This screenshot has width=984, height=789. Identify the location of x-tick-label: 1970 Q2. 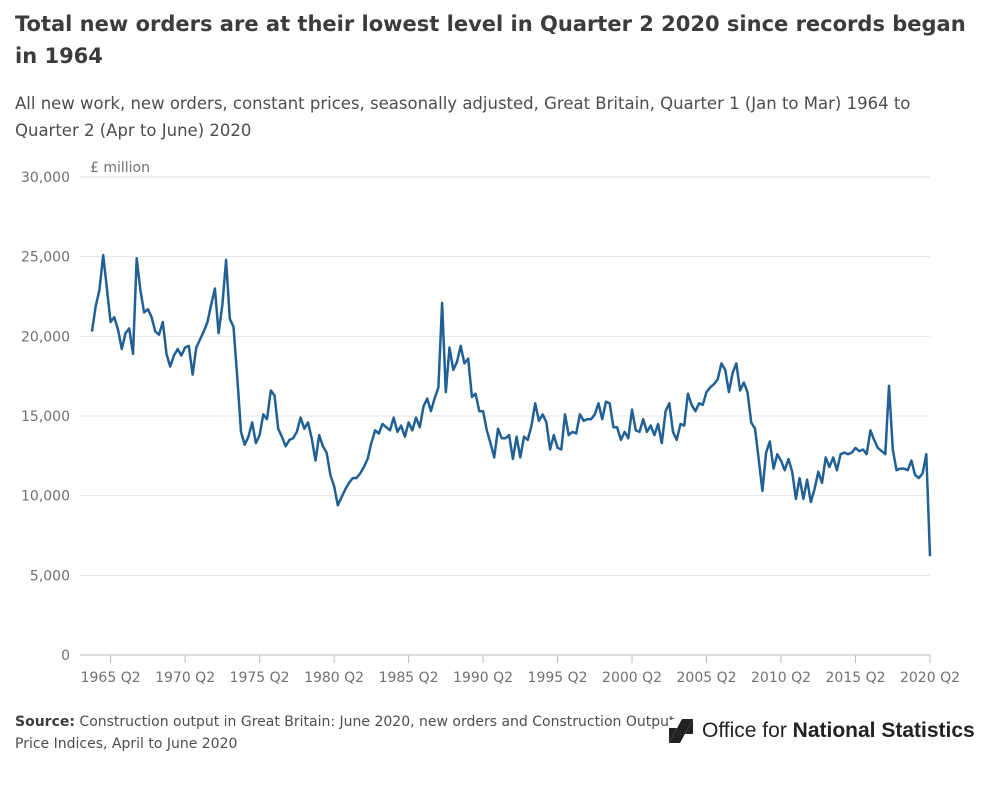
(185, 678).